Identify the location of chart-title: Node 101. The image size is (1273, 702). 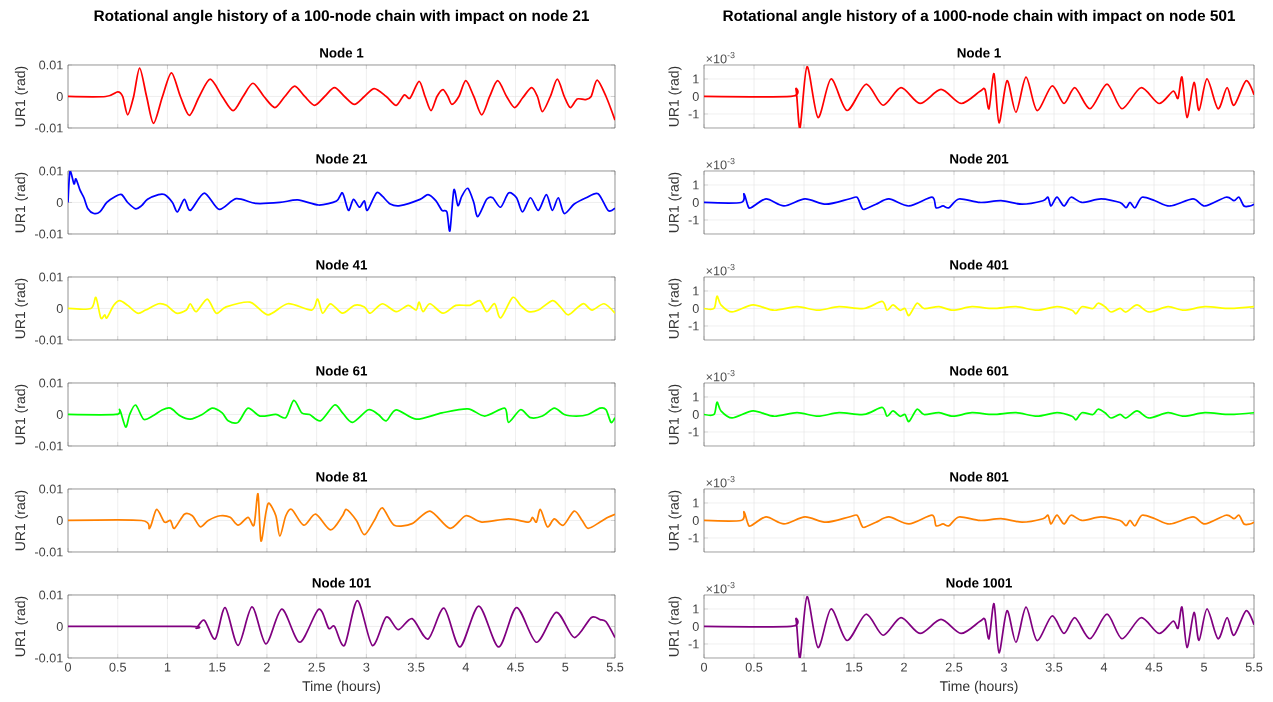
(341, 582).